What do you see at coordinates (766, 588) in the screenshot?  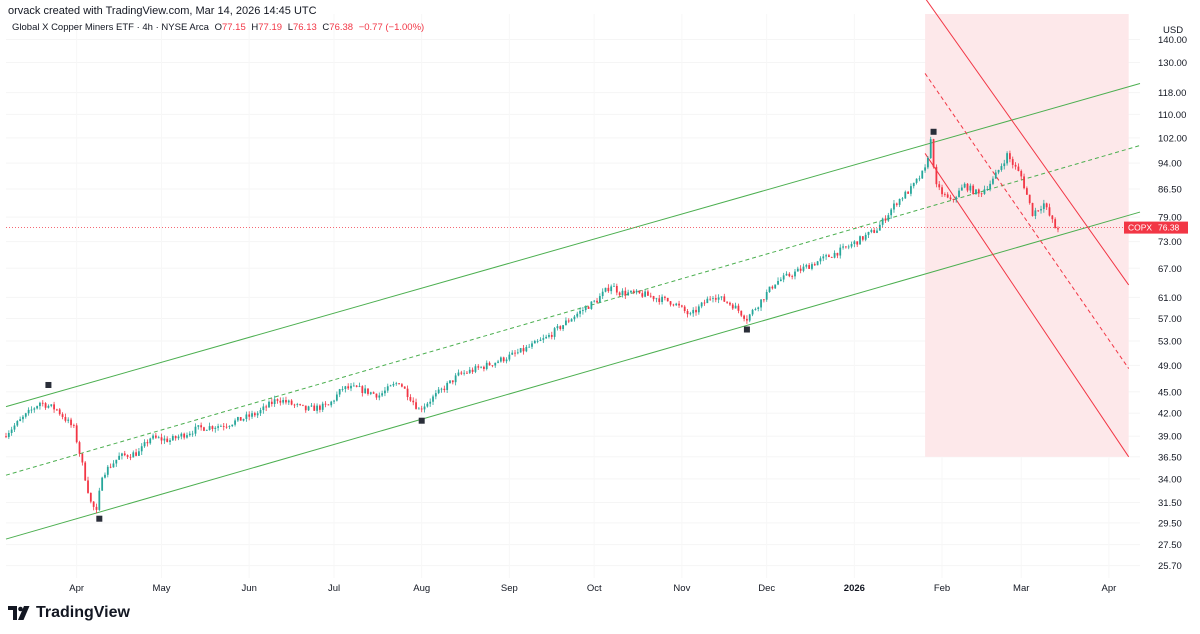 I see `time-tick-label: Dec` at bounding box center [766, 588].